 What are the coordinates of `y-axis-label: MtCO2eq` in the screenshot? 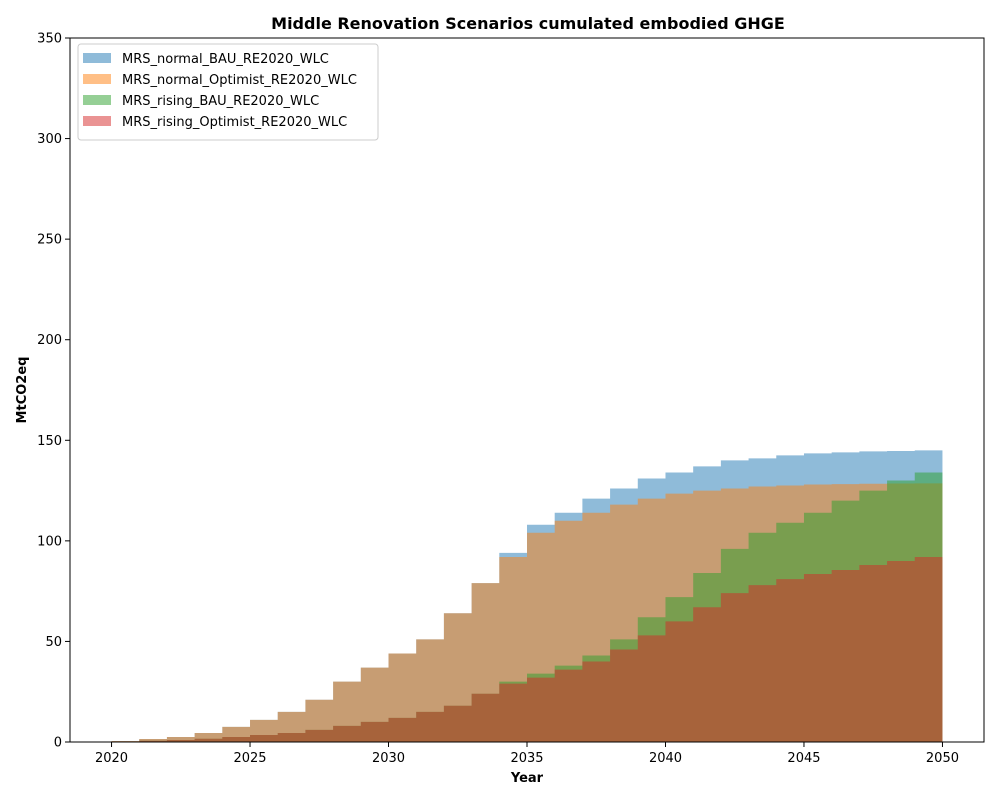 It's located at (22, 390).